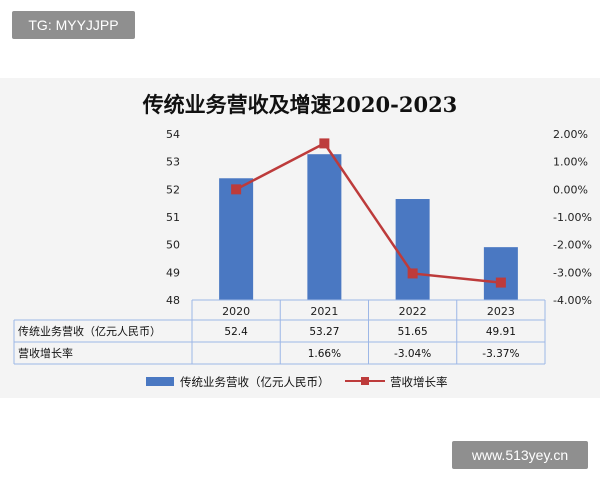  Describe the element at coordinates (500, 354) in the screenshot. I see `growth-value-label: -3.37%` at that location.